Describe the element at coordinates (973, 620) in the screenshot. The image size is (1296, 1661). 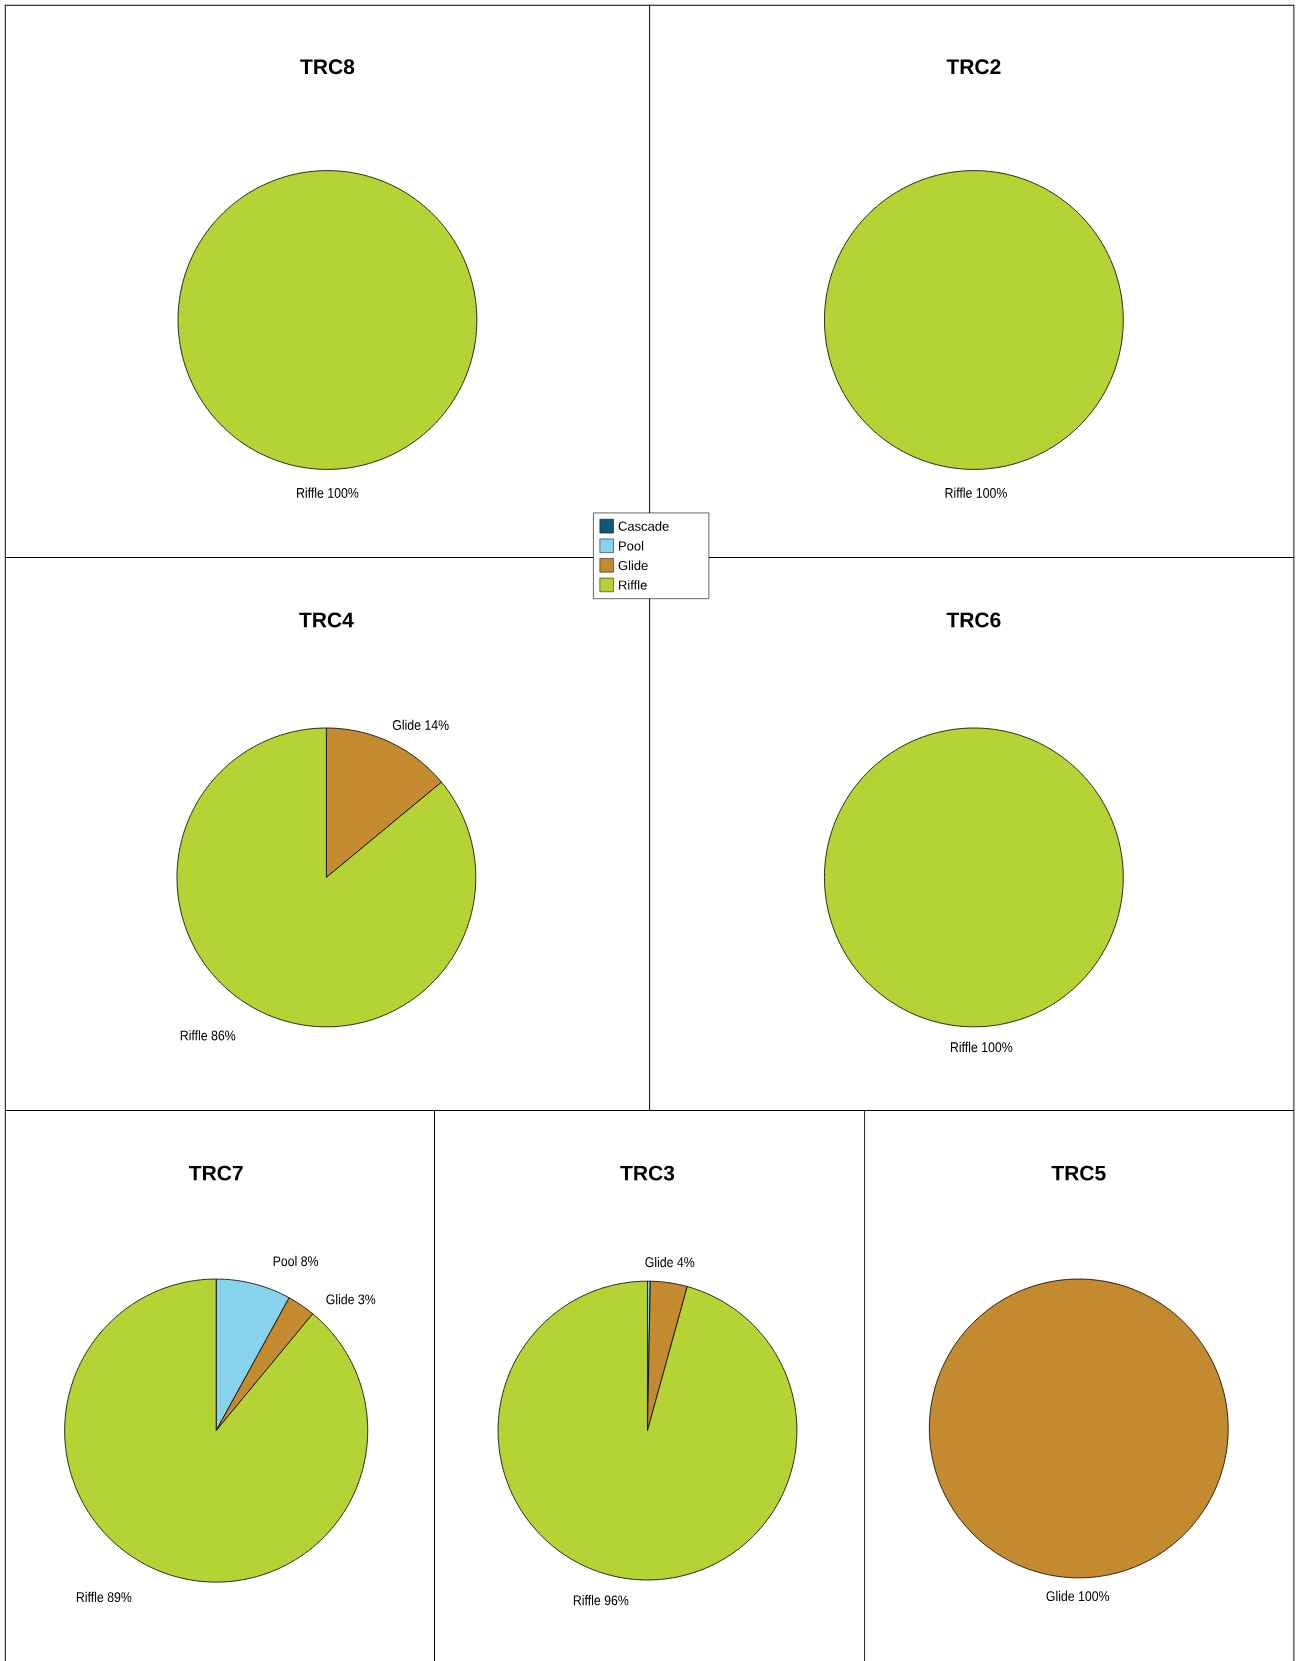
I see `chart-title: TRC6` at that location.